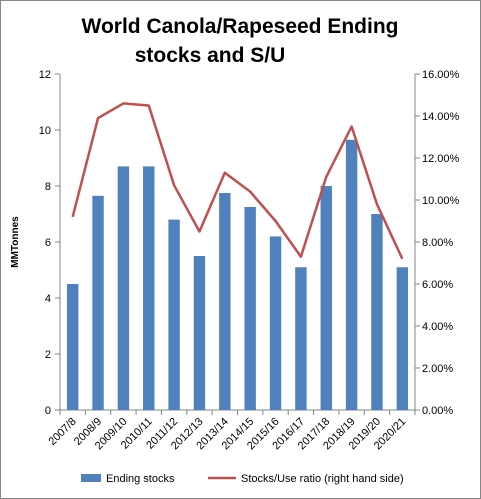 The image size is (481, 499). What do you see at coordinates (63, 432) in the screenshot?
I see `x-tick-label: 2007/8` at bounding box center [63, 432].